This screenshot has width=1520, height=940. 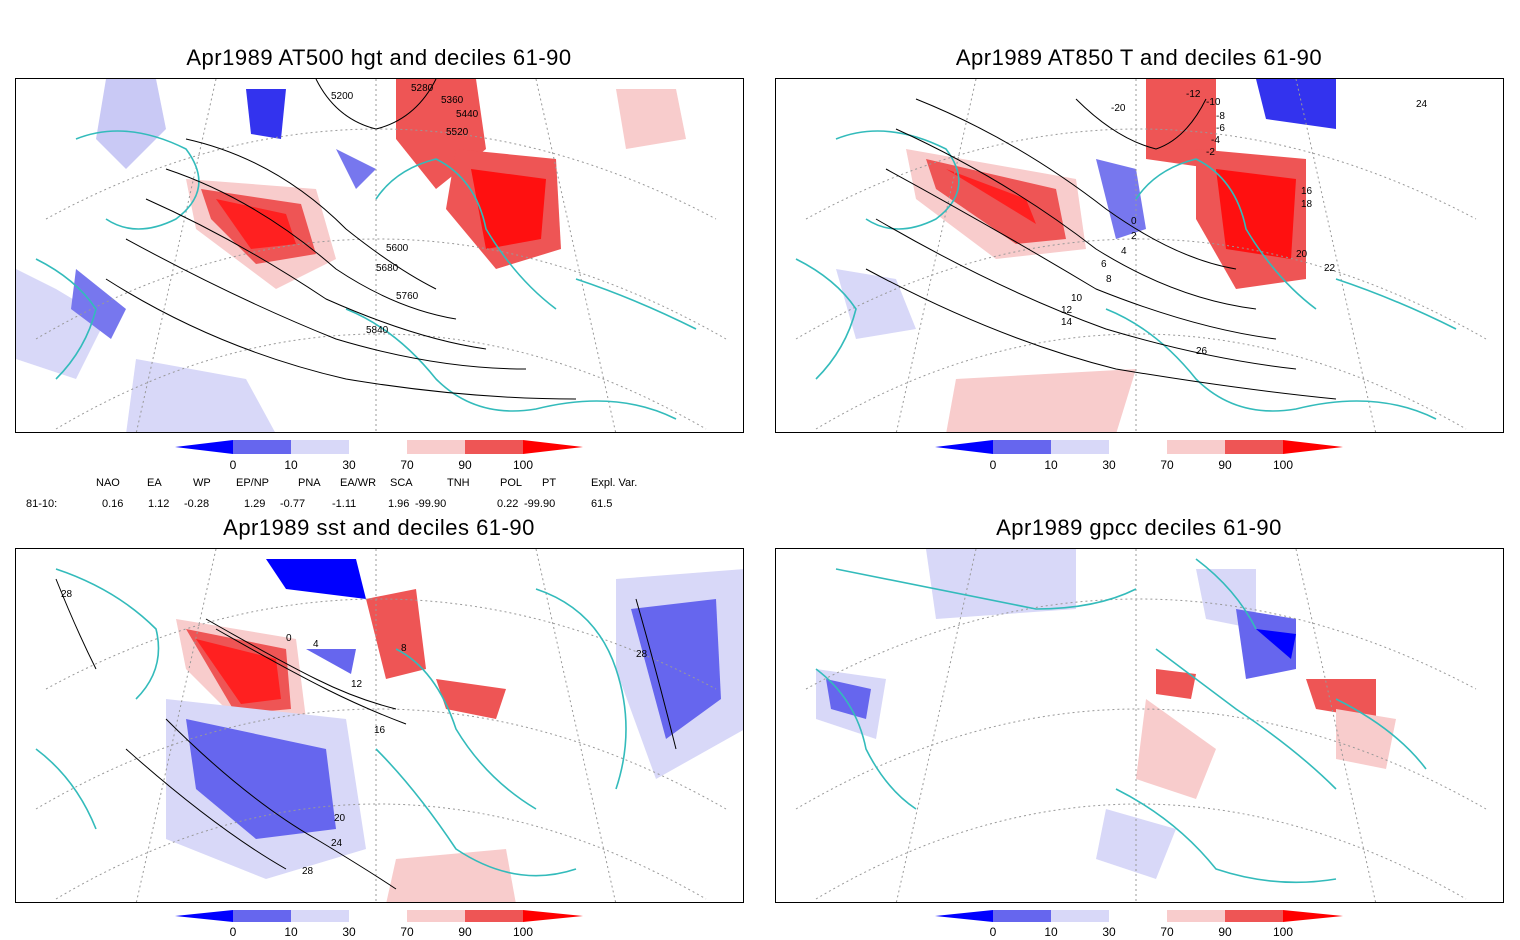 I want to click on index-value: 0.22, so click(x=508, y=504).